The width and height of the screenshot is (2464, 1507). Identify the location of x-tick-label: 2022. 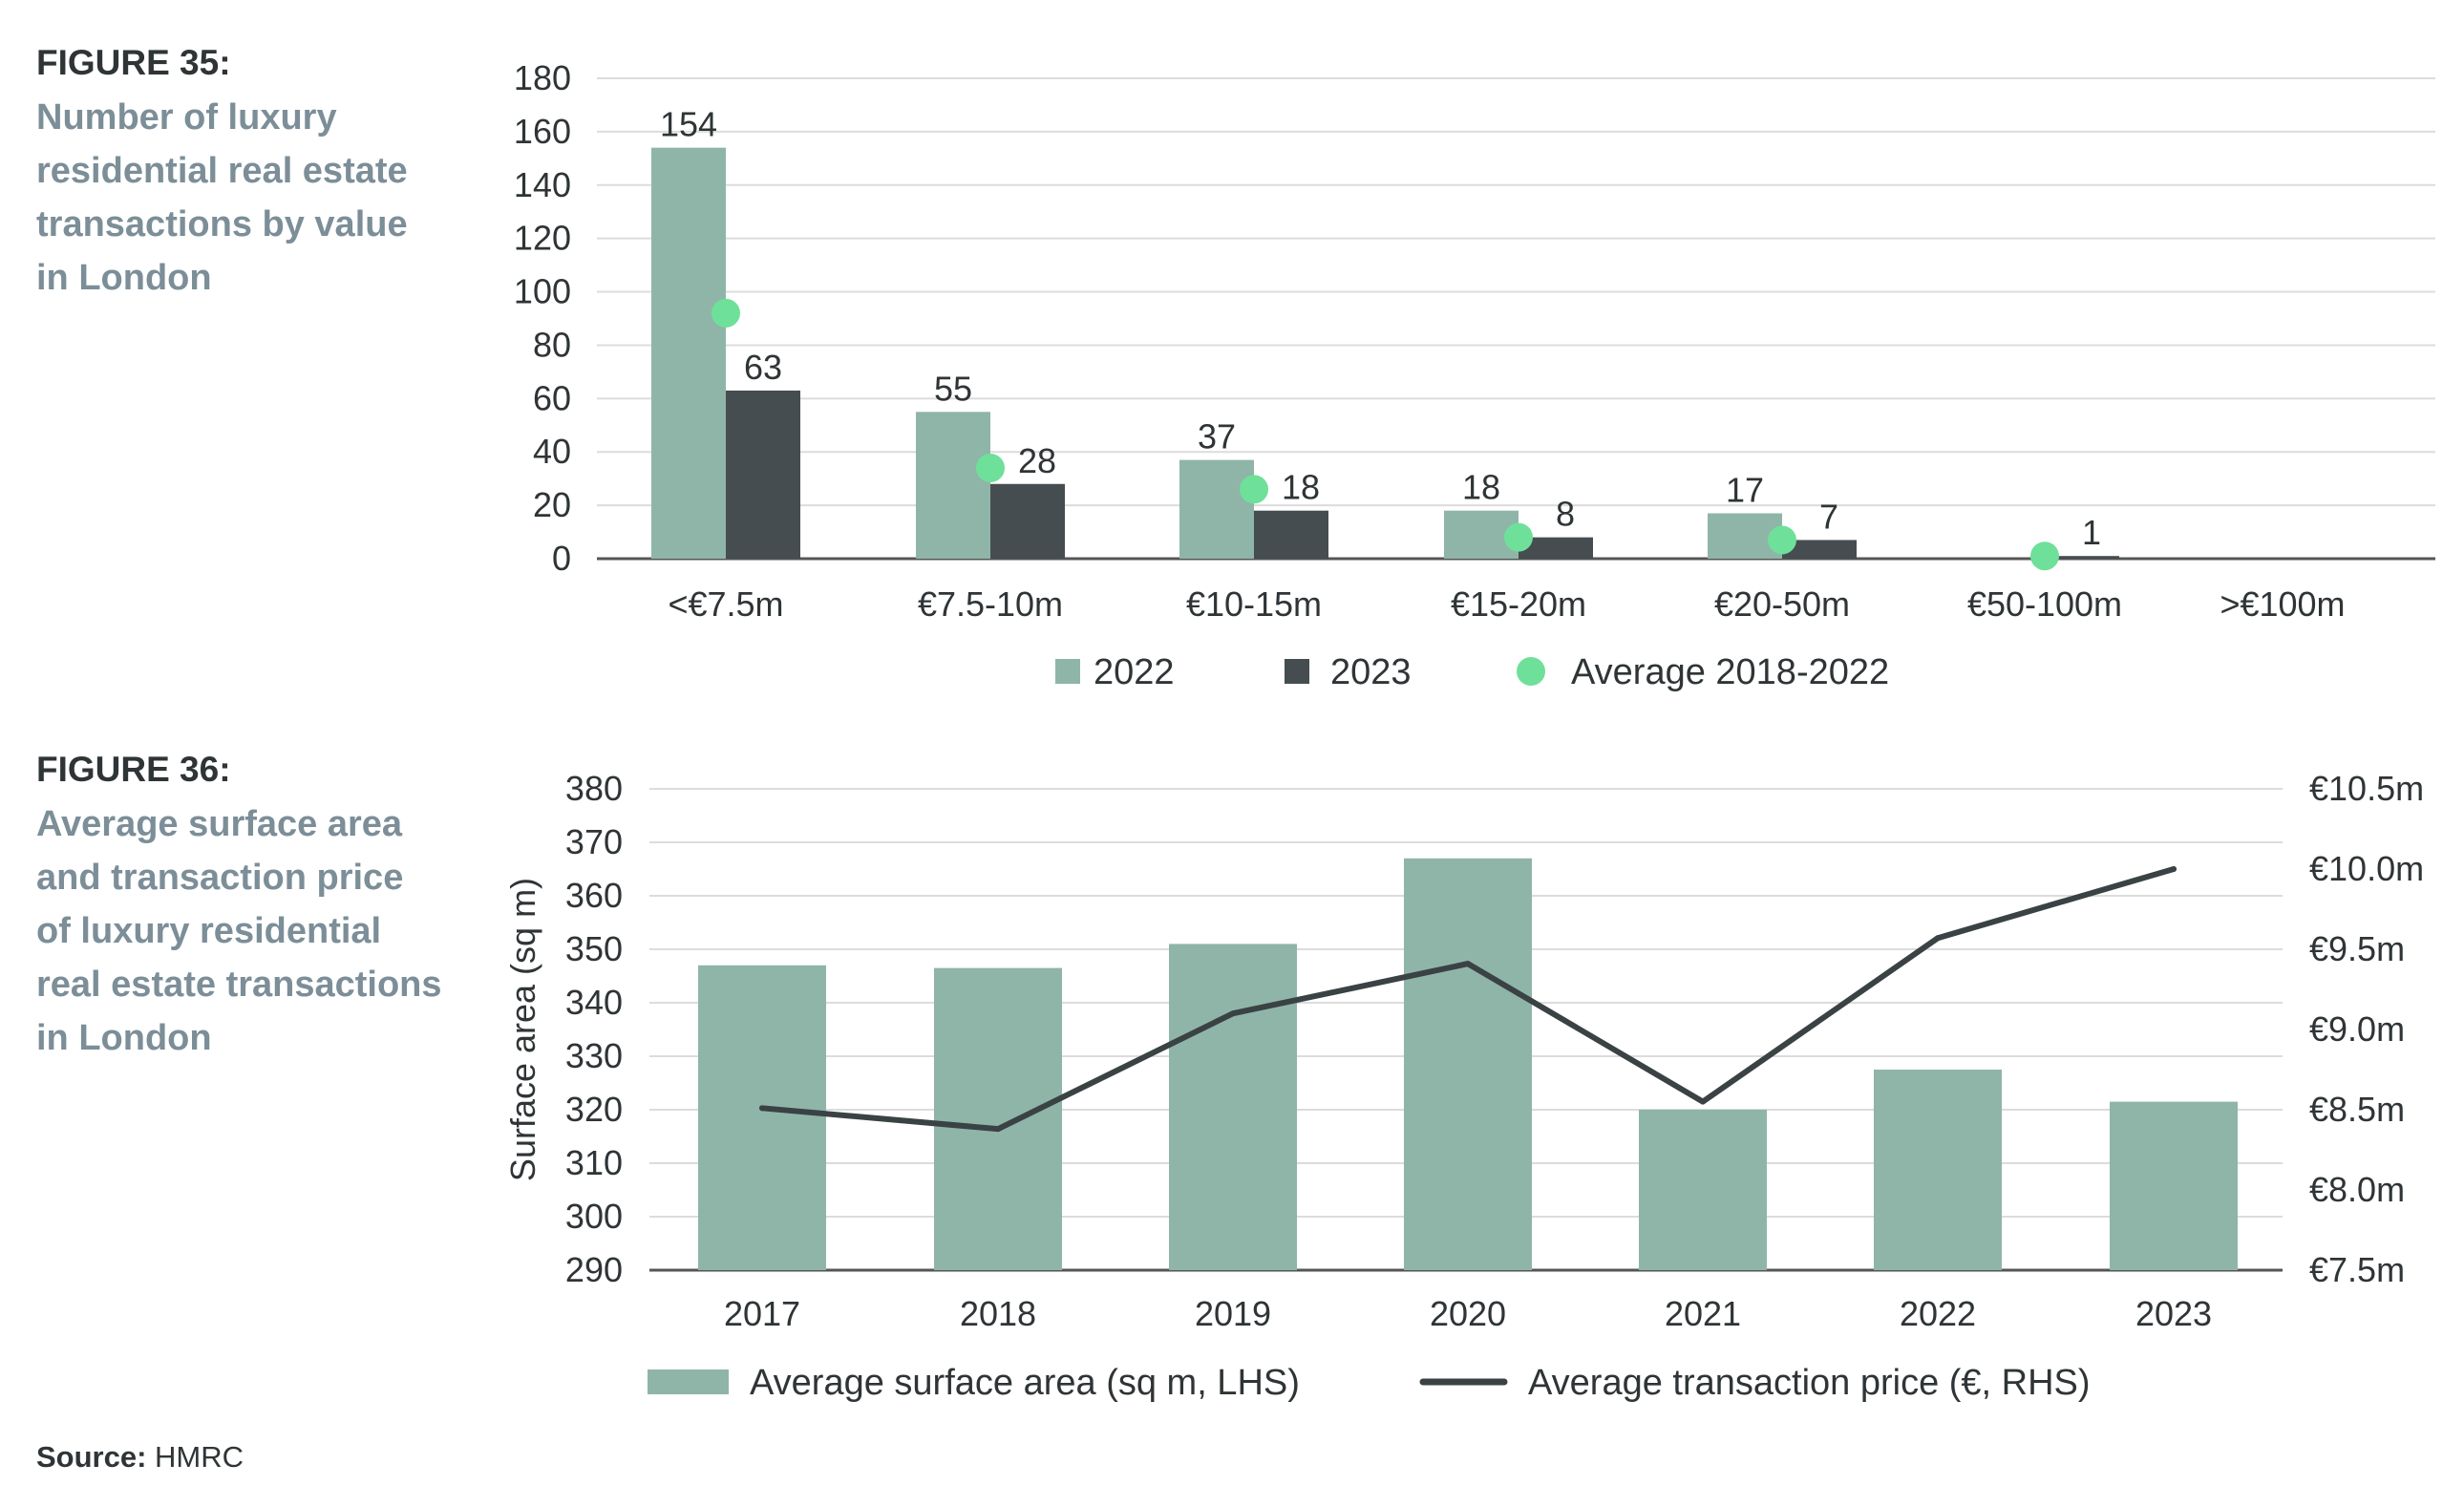
(1938, 1313).